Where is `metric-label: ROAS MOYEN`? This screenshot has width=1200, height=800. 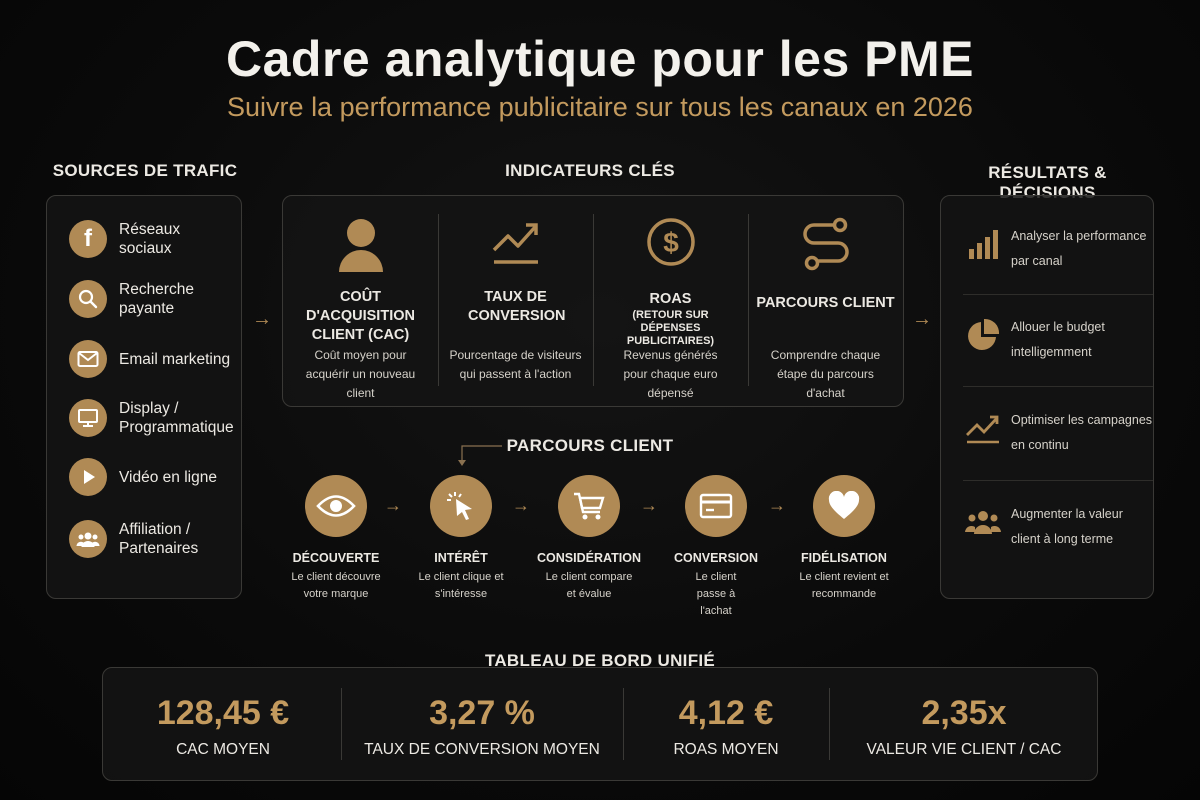
metric-label: ROAS MOYEN is located at coordinates (726, 749).